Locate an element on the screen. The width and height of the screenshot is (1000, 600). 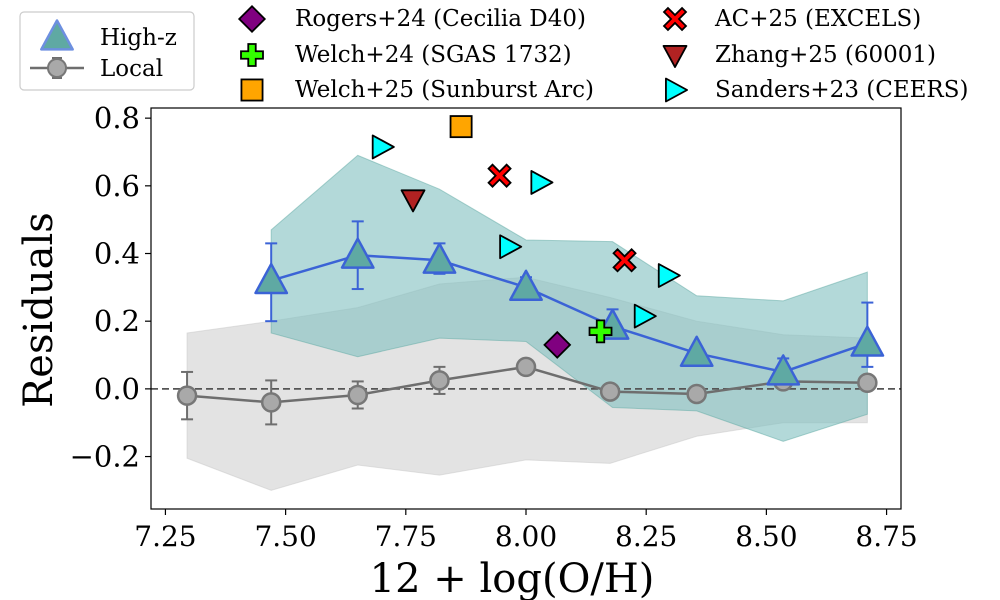
y-axis-label: Residuals is located at coordinates (39, 310).